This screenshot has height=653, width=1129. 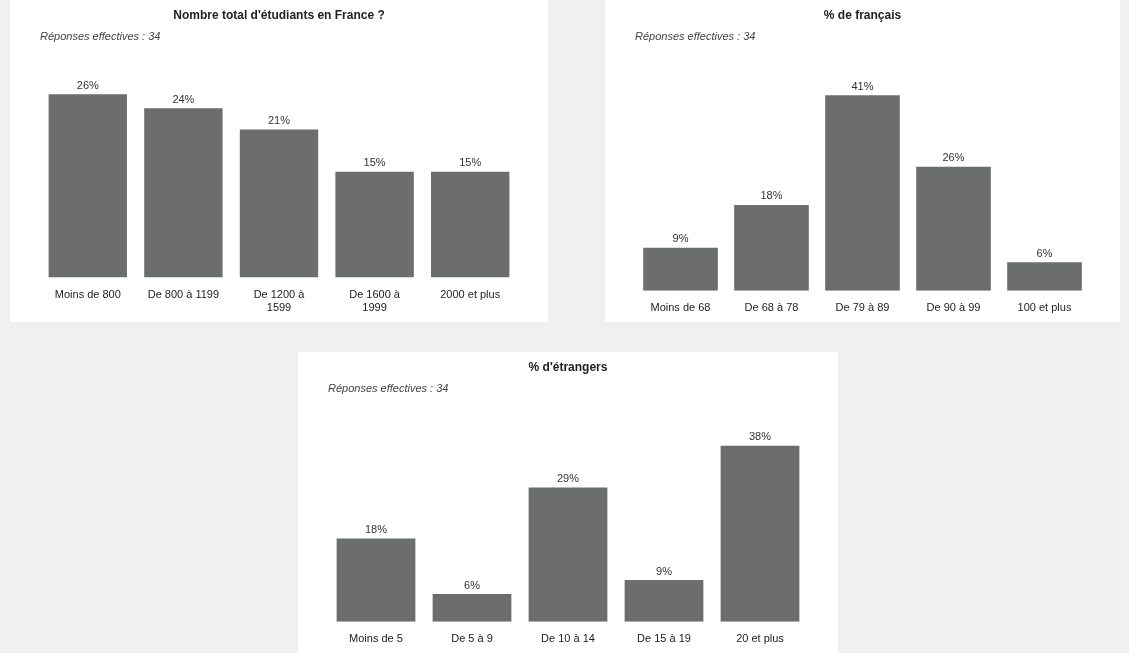 I want to click on x-tick-label: 2000 et plus, so click(x=470, y=294).